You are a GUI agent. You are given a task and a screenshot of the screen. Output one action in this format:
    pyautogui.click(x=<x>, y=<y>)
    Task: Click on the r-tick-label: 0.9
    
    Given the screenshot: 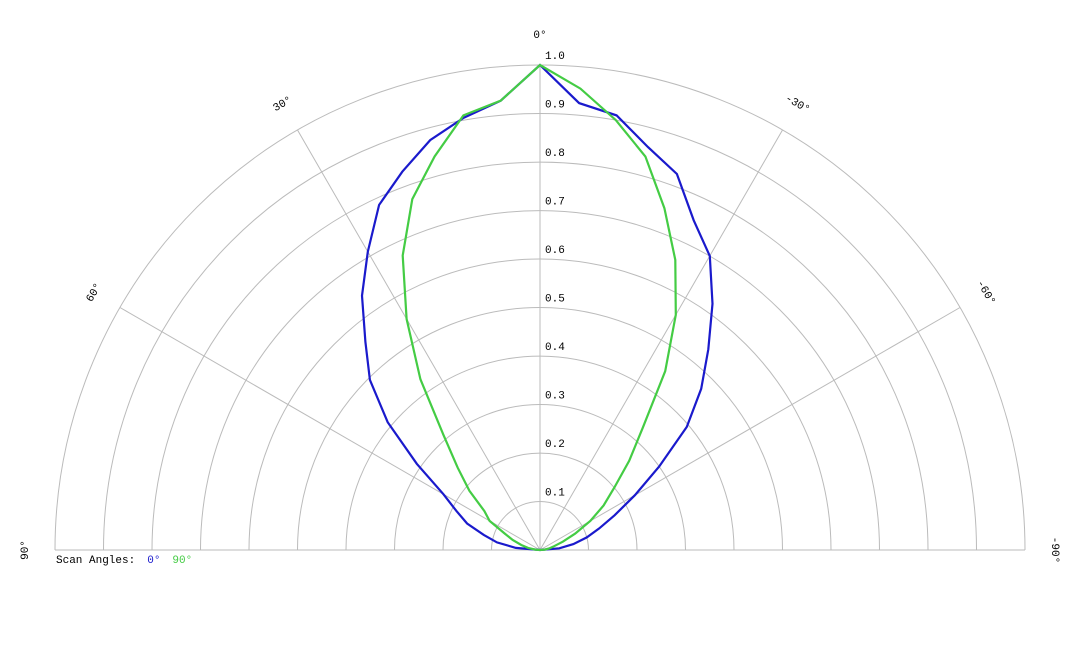 What is the action you would take?
    pyautogui.click(x=555, y=105)
    